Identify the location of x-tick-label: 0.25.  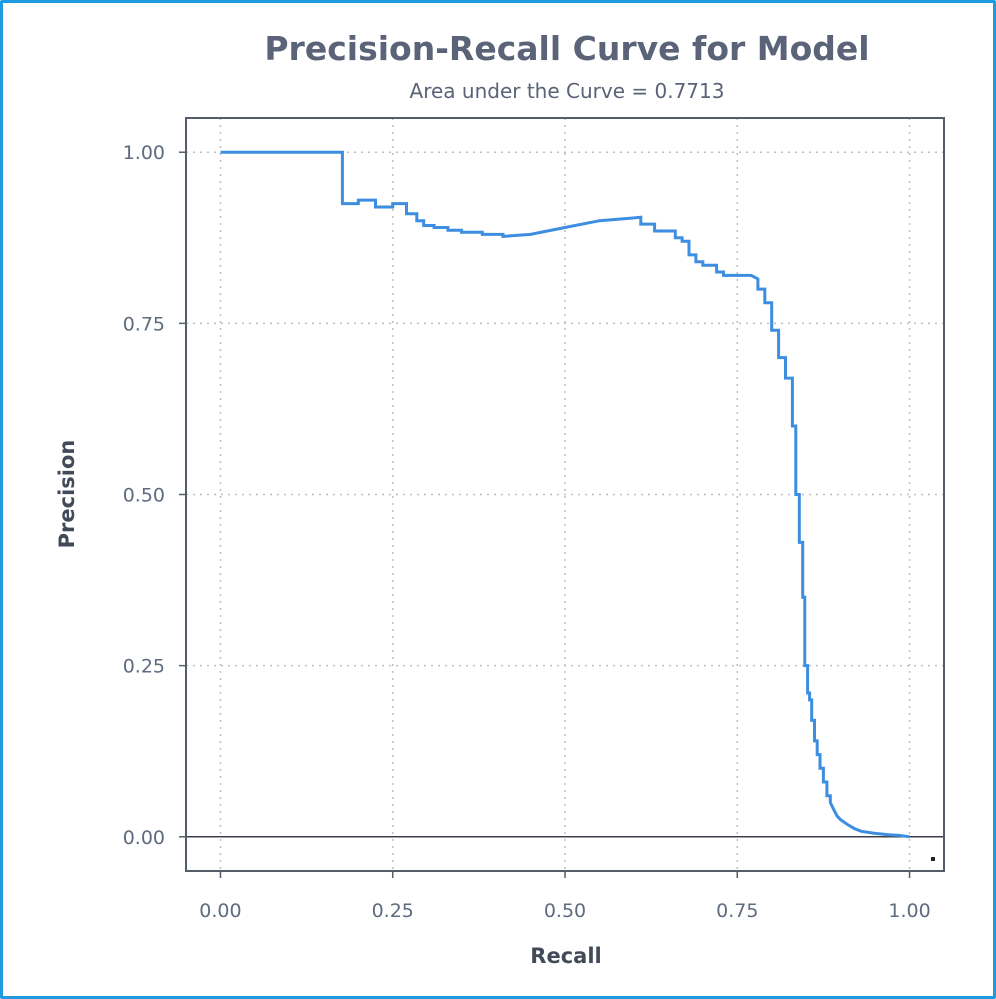
(393, 911).